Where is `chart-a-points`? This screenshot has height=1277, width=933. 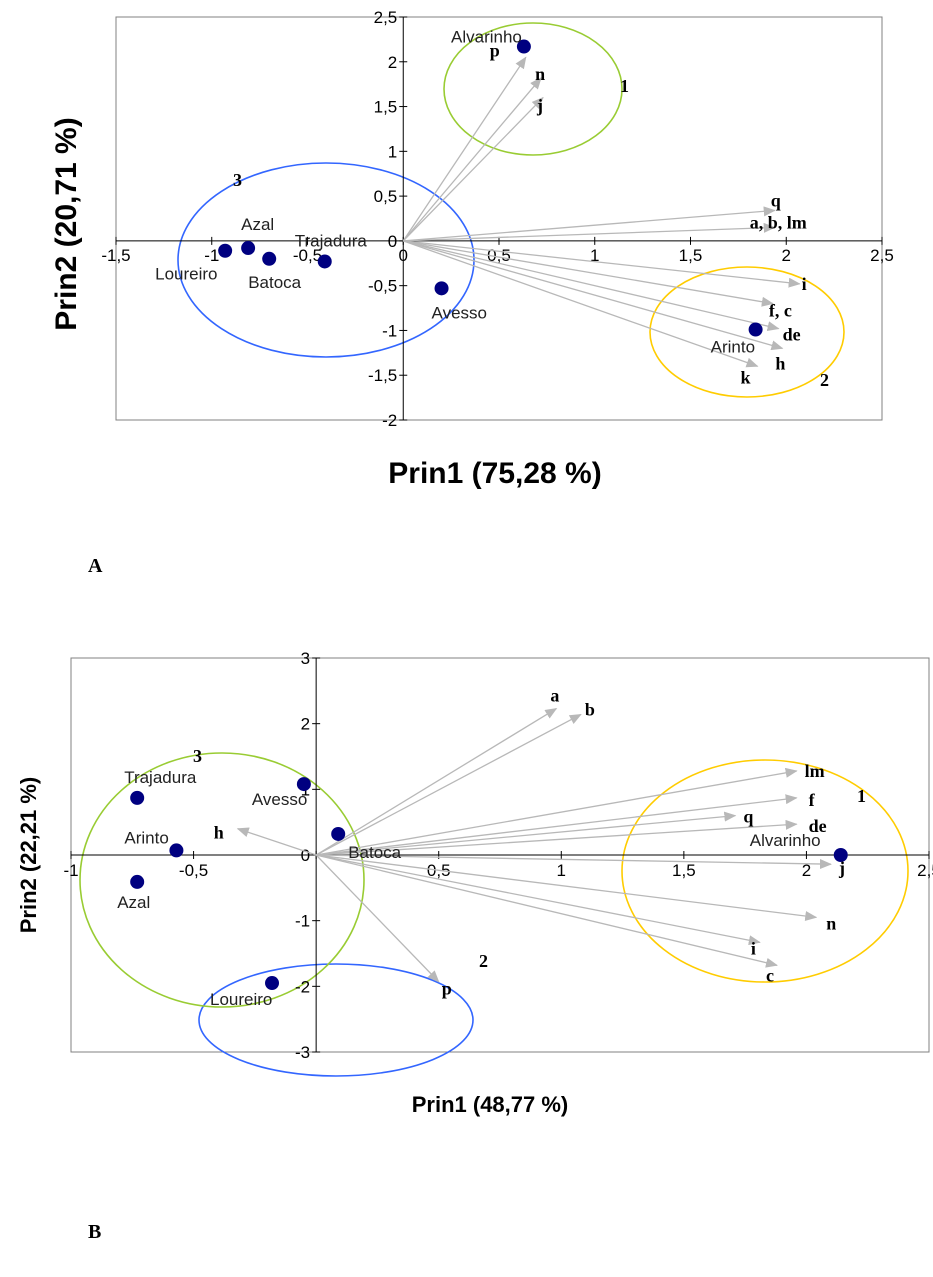 chart-a-points is located at coordinates (490, 188).